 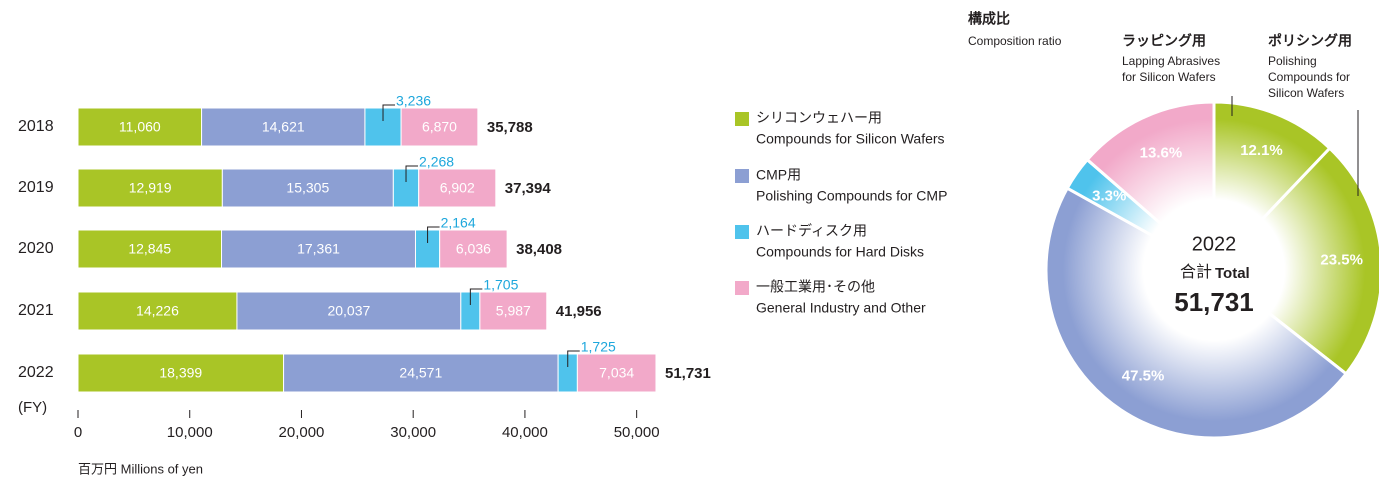 I want to click on value-label: 14,226, so click(x=157, y=311).